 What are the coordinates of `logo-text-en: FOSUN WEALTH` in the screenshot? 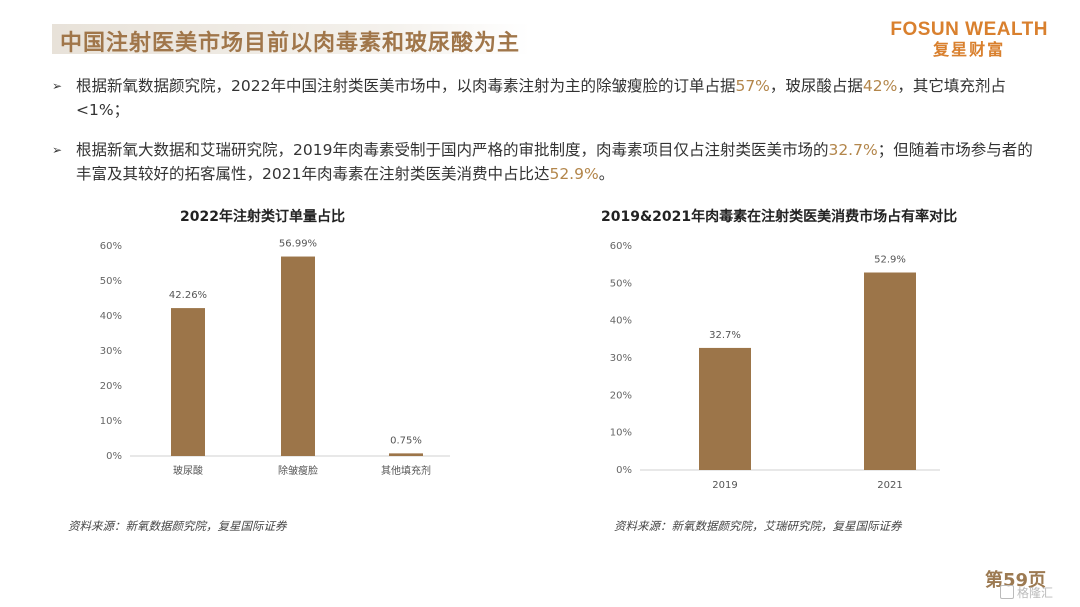 It's located at (969, 29).